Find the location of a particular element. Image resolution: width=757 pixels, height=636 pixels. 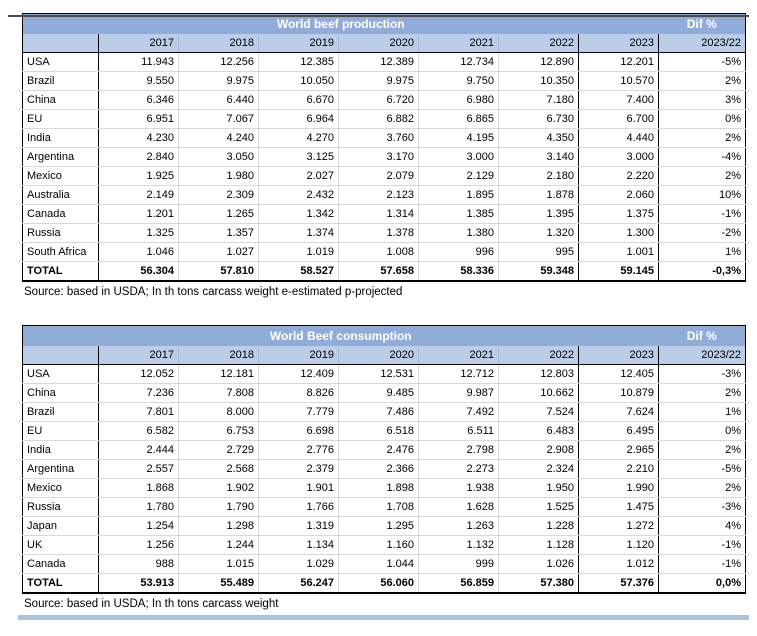

dif-cell: 10% is located at coordinates (702, 195).